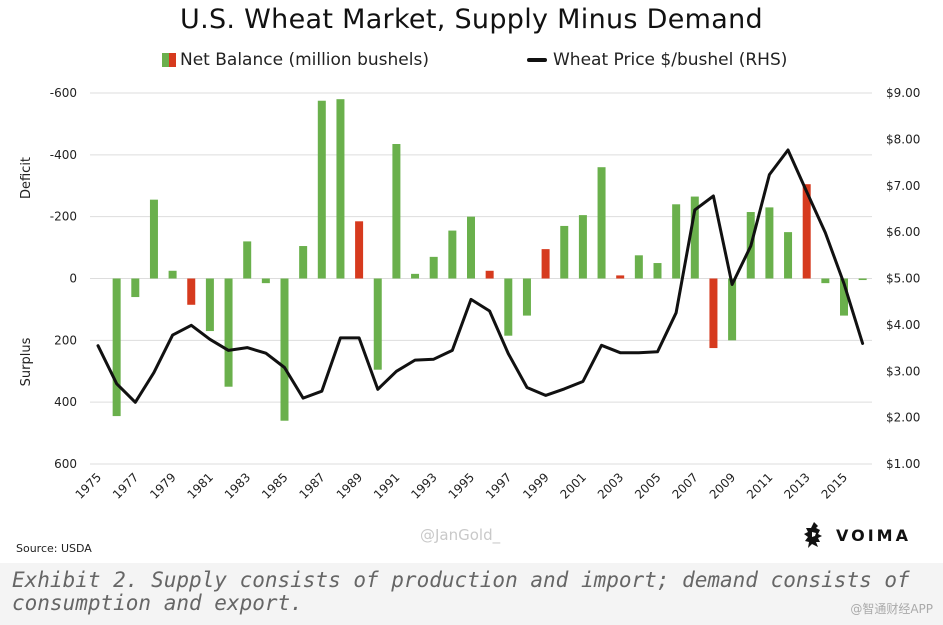  I want to click on right-tick-label: $7.00, so click(903, 186).